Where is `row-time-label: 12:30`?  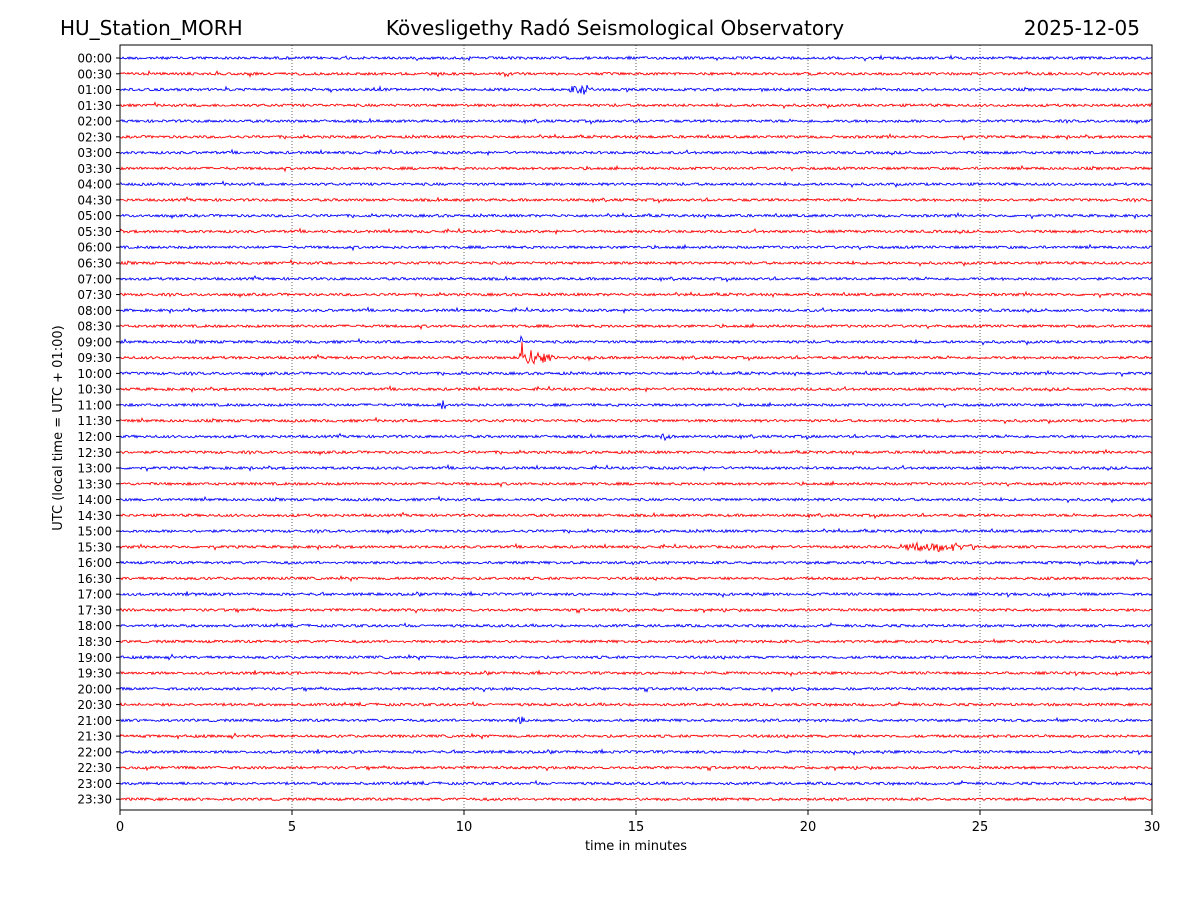 row-time-label: 12:30 is located at coordinates (94, 453).